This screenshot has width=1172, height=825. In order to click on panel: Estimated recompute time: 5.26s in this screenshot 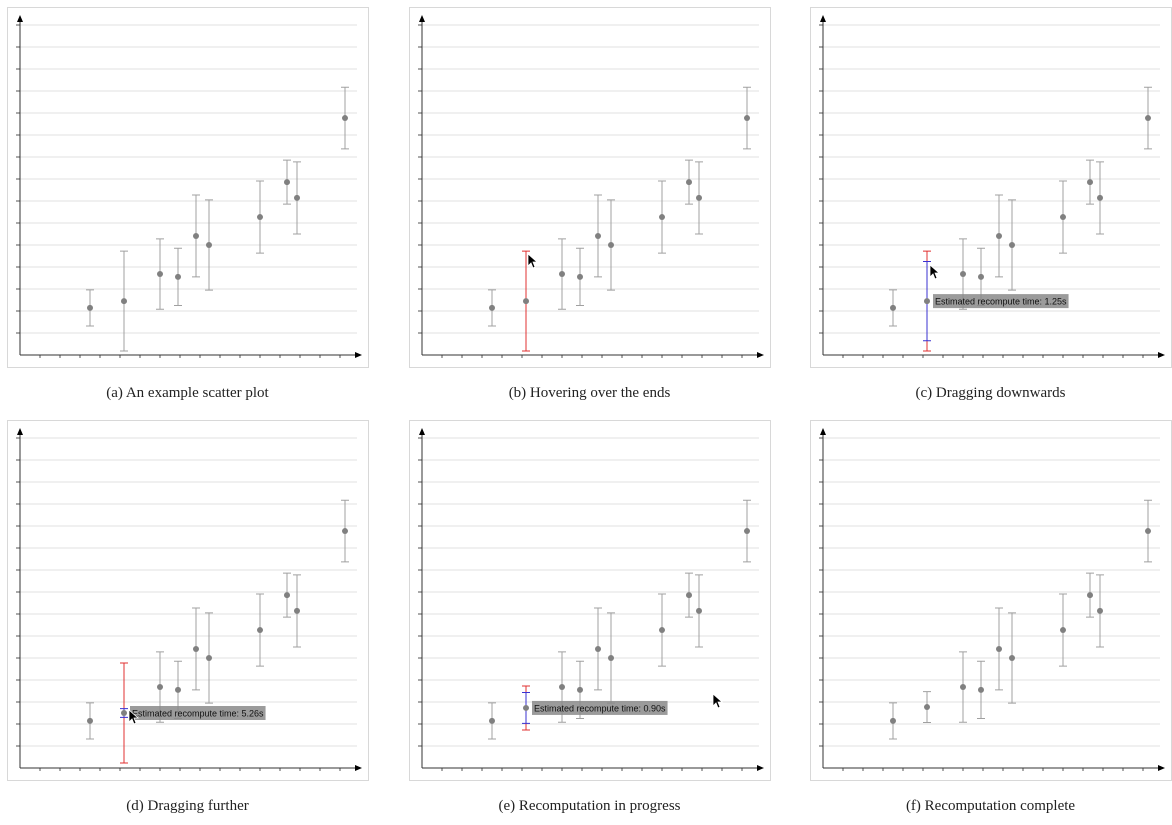, I will do `click(188, 600)`.